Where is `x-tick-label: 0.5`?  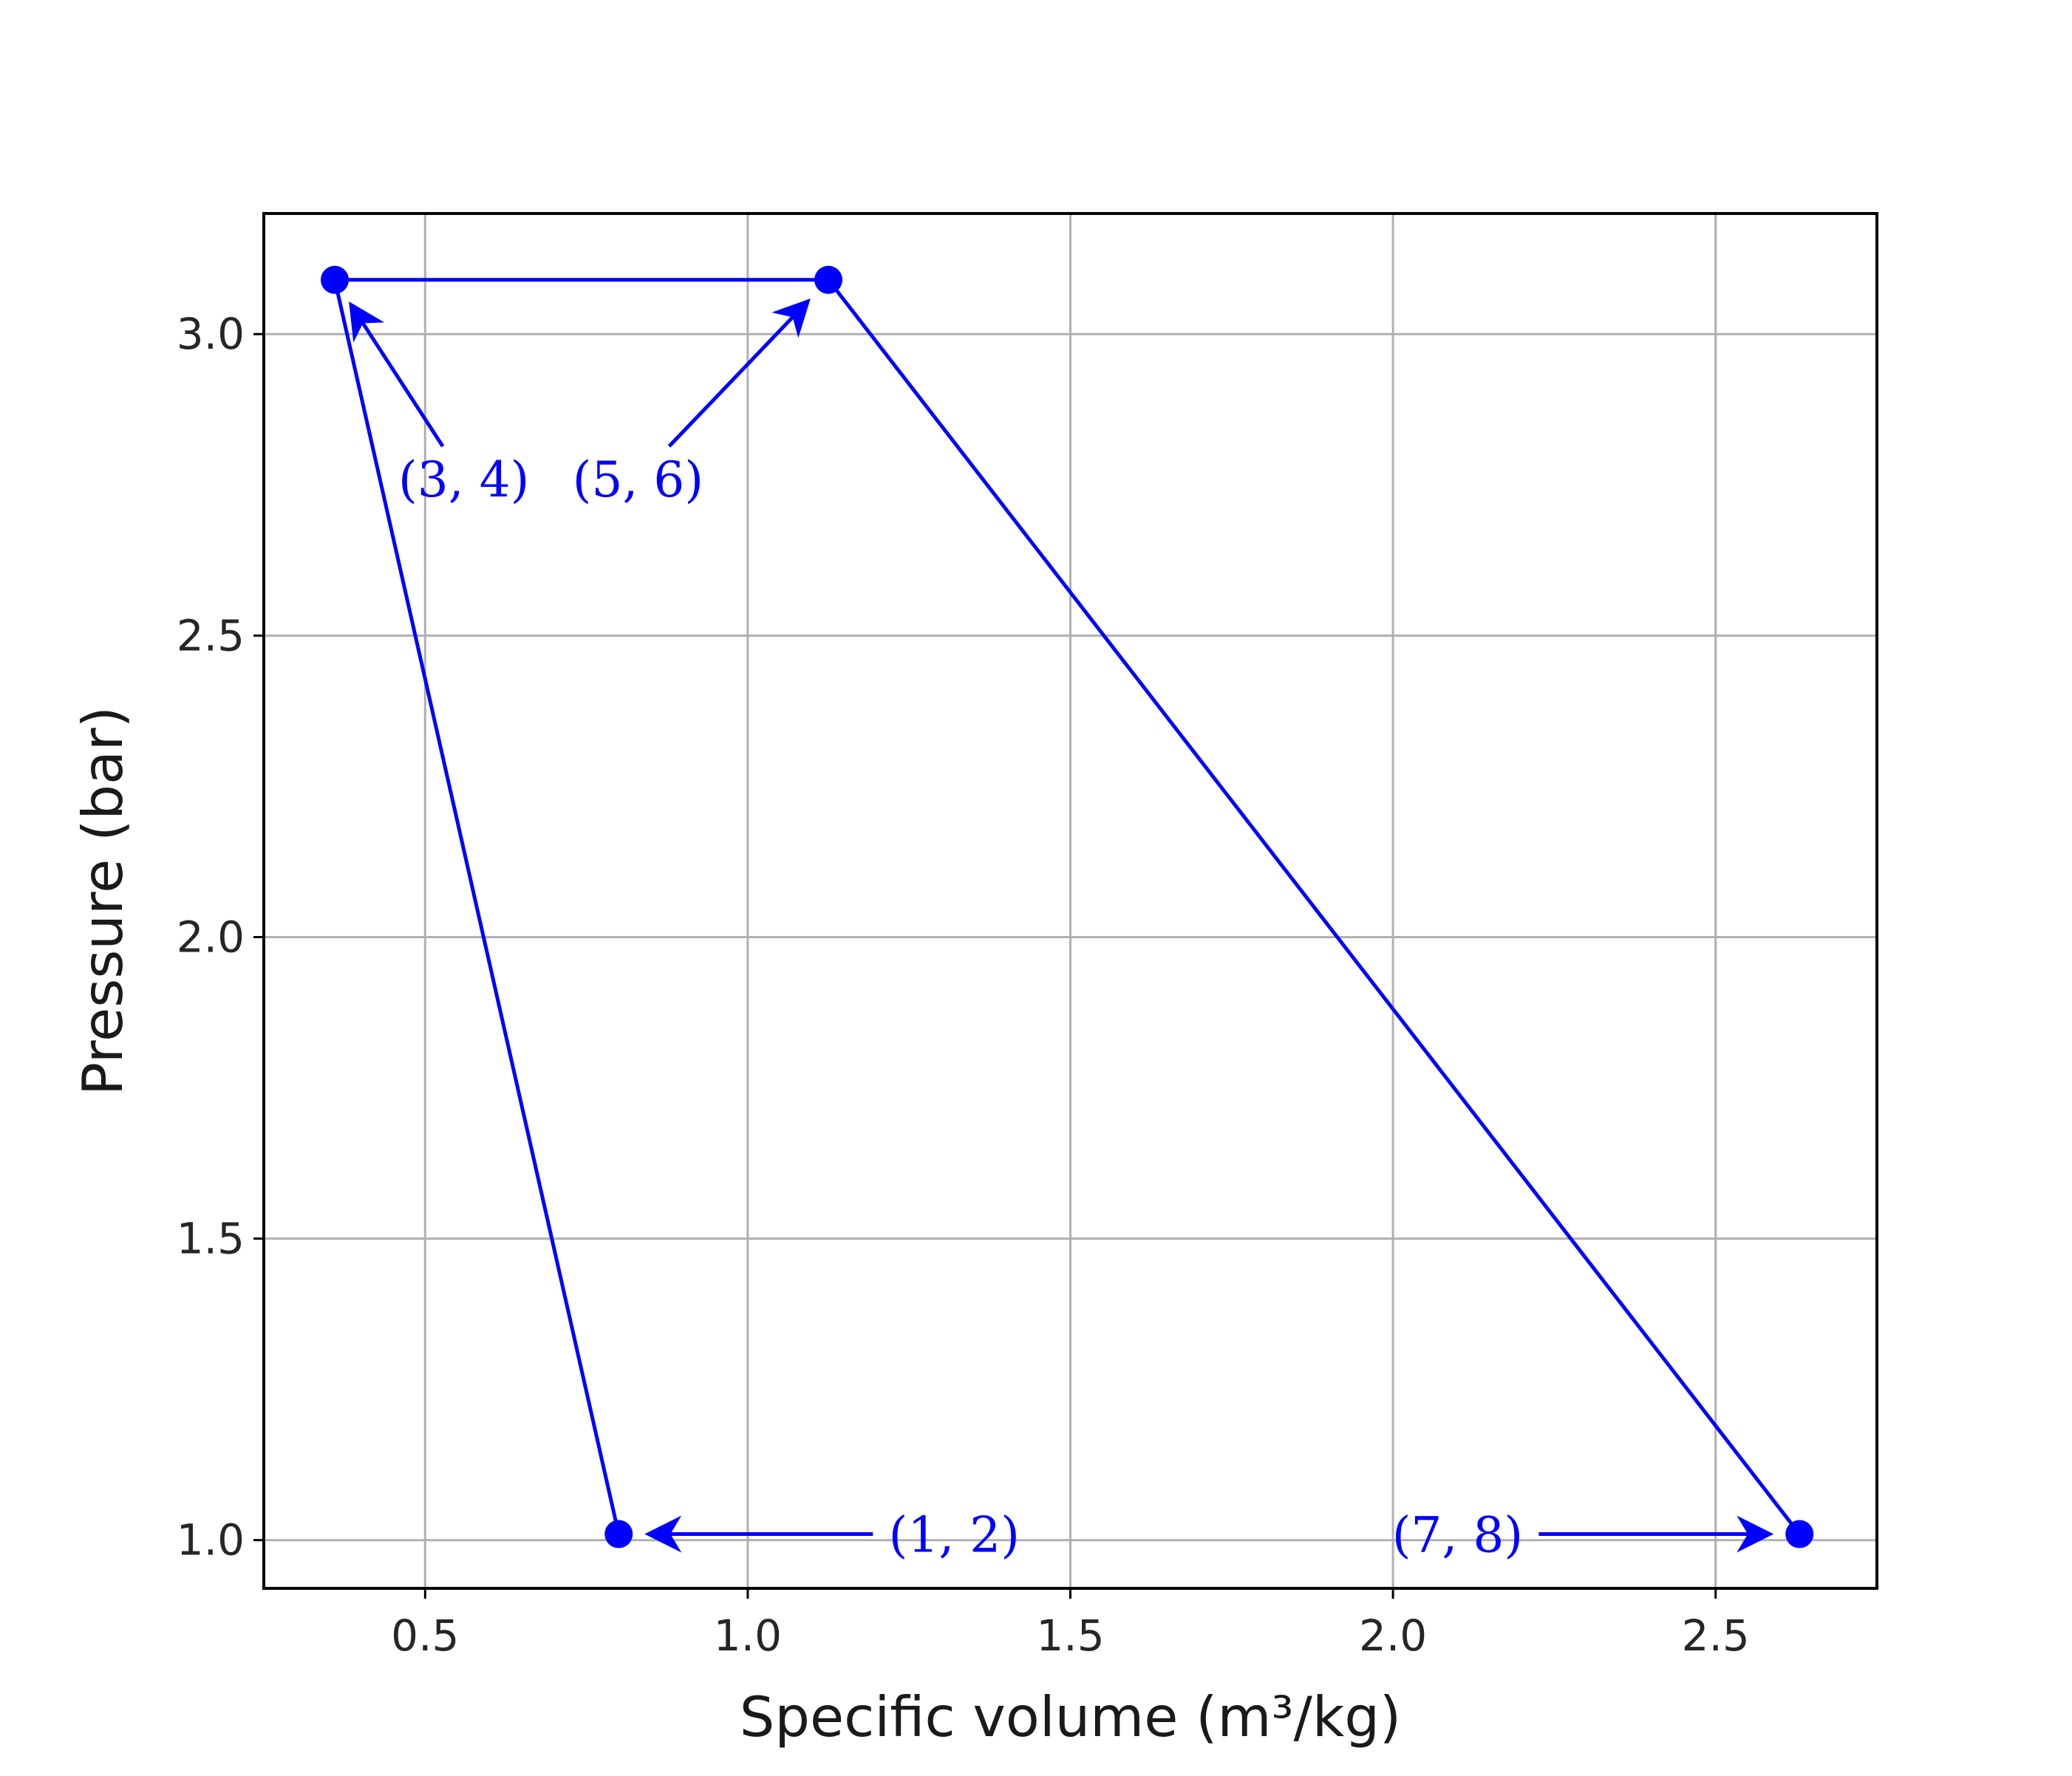
x-tick-label: 0.5 is located at coordinates (425, 1636).